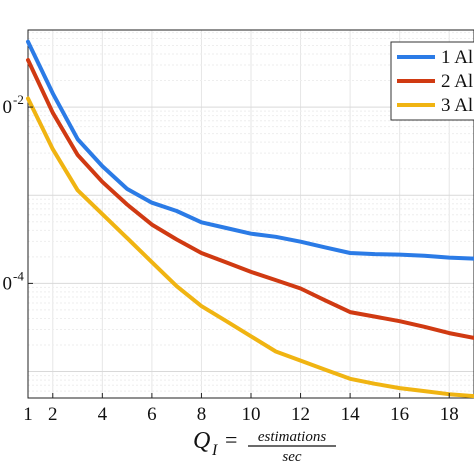  What do you see at coordinates (53, 414) in the screenshot?
I see `x-tick-label: 2` at bounding box center [53, 414].